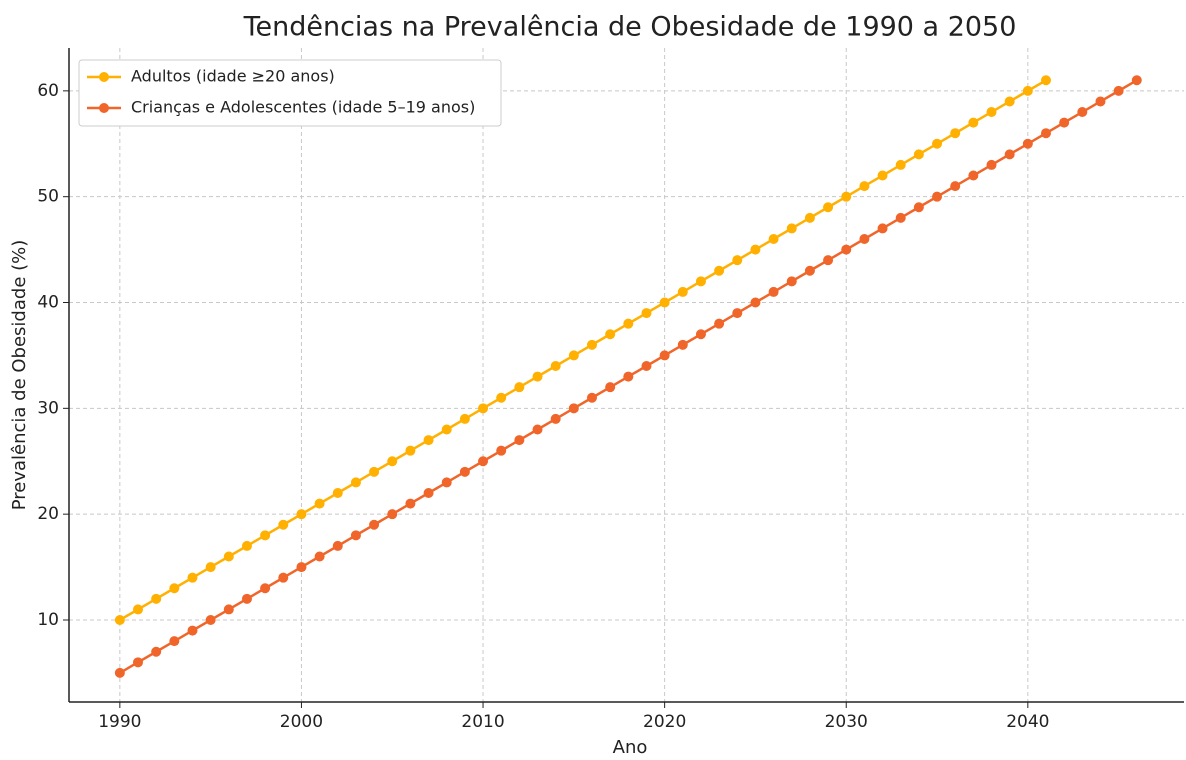 The height and width of the screenshot is (760, 1186). Describe the element at coordinates (48, 91) in the screenshot. I see `y-tick-label: 60` at that location.